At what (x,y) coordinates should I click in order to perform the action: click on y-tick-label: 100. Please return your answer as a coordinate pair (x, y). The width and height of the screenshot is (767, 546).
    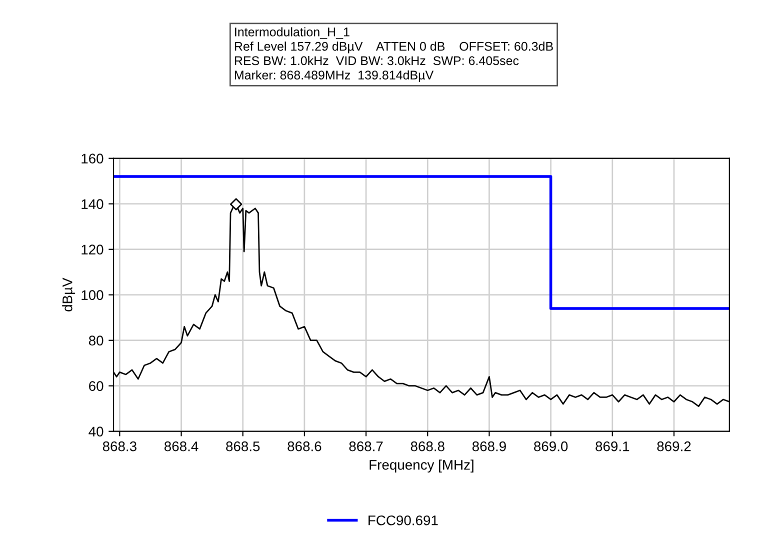
    Looking at the image, I should click on (93, 295).